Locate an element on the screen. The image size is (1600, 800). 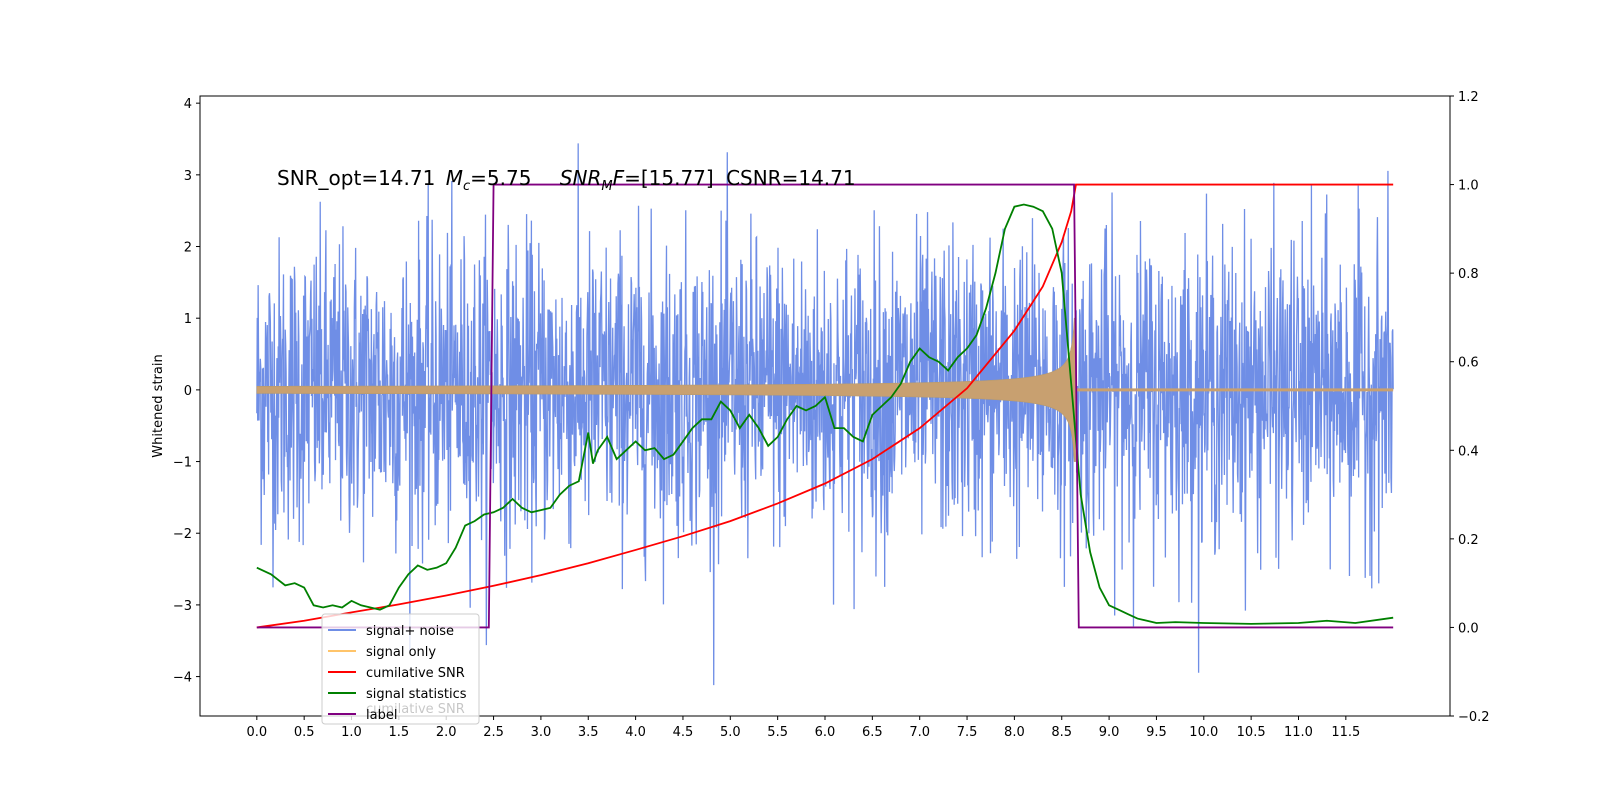
x-tick-label: 0.5 is located at coordinates (304, 732).